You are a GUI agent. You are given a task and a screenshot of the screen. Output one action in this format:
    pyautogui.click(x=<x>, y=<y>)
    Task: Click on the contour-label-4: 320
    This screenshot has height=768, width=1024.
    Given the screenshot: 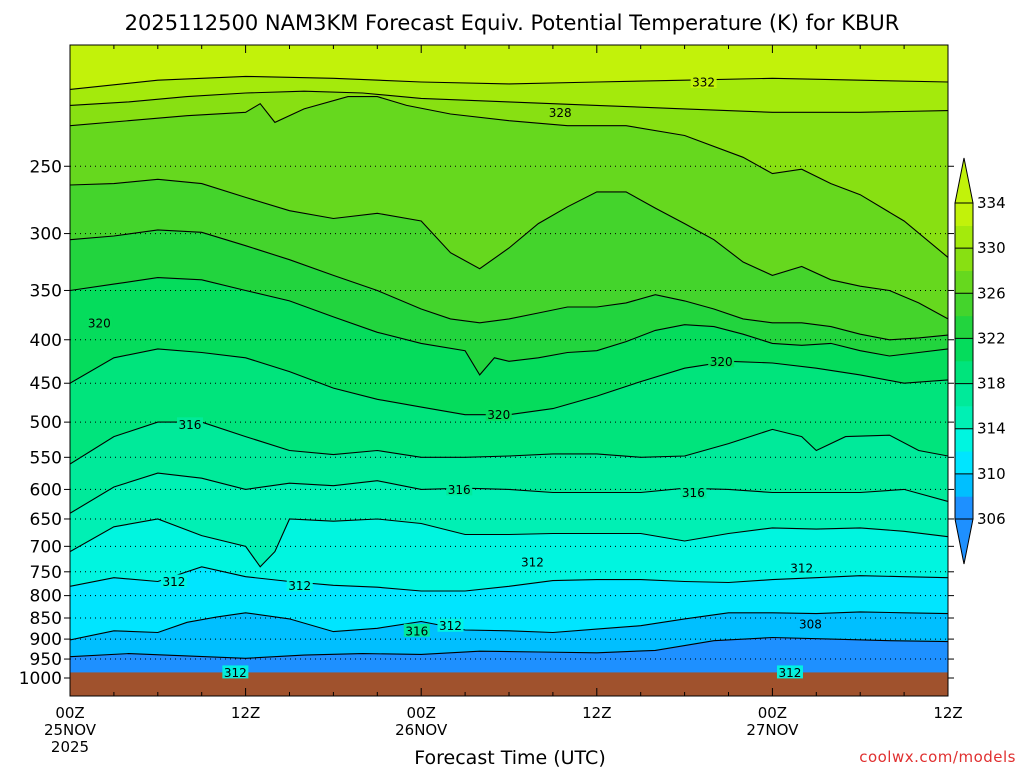 What is the action you would take?
    pyautogui.click(x=498, y=414)
    